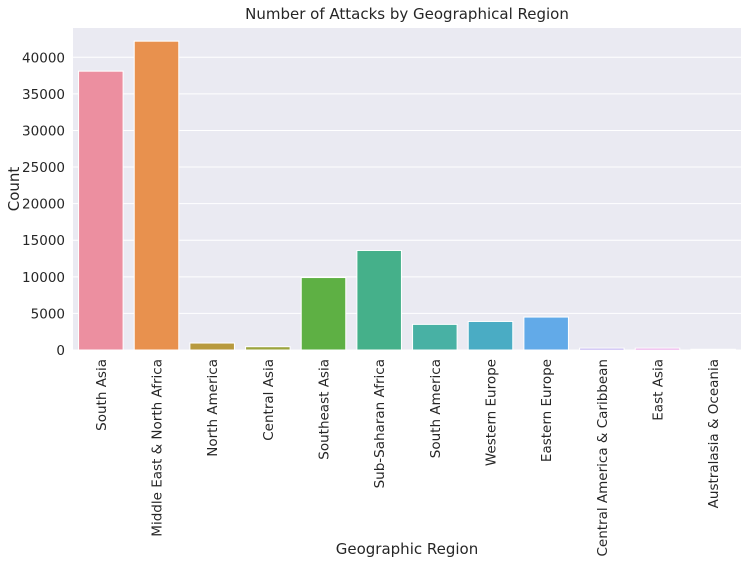 Image resolution: width=749 pixels, height=564 pixels. Describe the element at coordinates (60, 351) in the screenshot. I see `y-tick-label: 0` at that location.